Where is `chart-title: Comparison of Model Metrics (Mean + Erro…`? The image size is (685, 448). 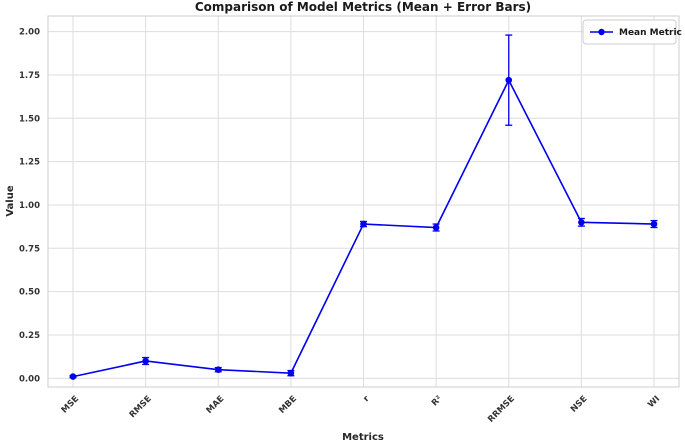
chart-title: Comparison of Model Metrics (Mean + Erro… is located at coordinates (363, 7).